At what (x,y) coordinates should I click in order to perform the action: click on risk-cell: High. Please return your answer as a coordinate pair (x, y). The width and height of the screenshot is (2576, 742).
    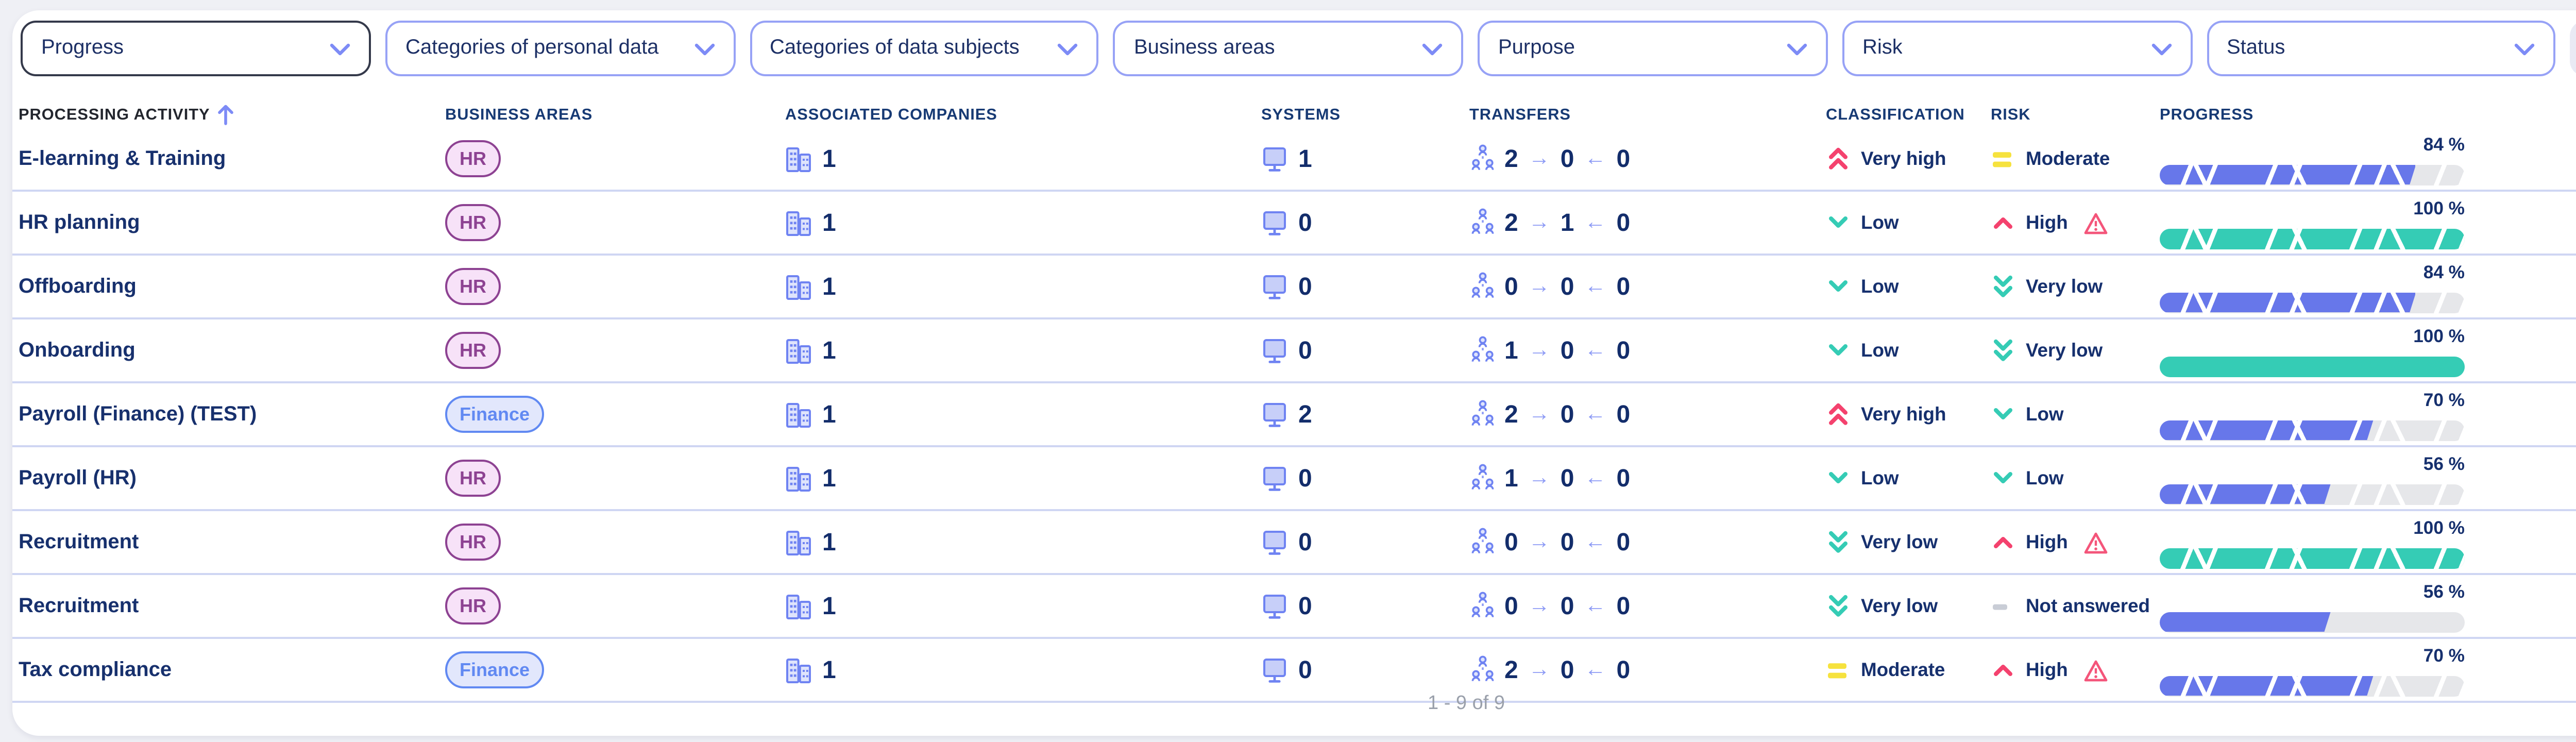
    Looking at the image, I should click on (2050, 223).